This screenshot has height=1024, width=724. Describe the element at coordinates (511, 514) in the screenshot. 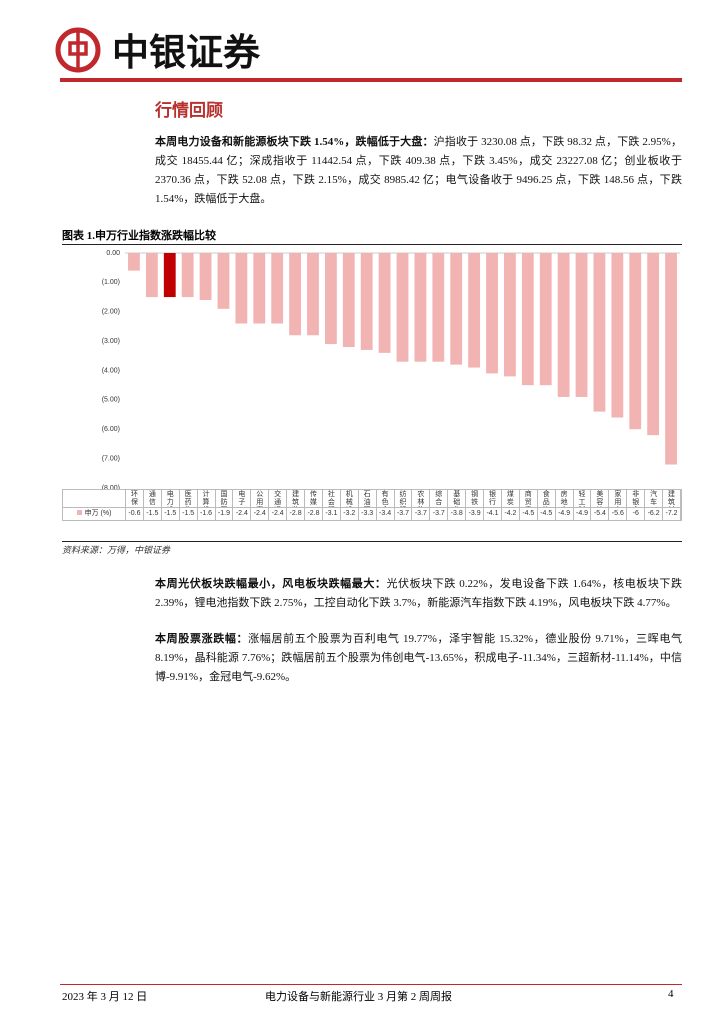

I see `value-label: -4.2` at that location.